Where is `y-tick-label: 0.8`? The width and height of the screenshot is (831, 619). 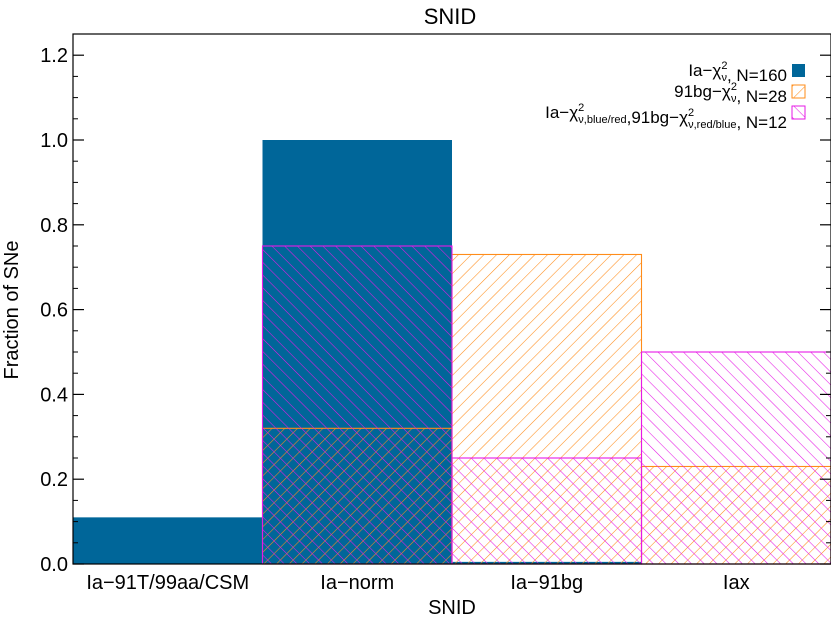
y-tick-label: 0.8 is located at coordinates (54, 226).